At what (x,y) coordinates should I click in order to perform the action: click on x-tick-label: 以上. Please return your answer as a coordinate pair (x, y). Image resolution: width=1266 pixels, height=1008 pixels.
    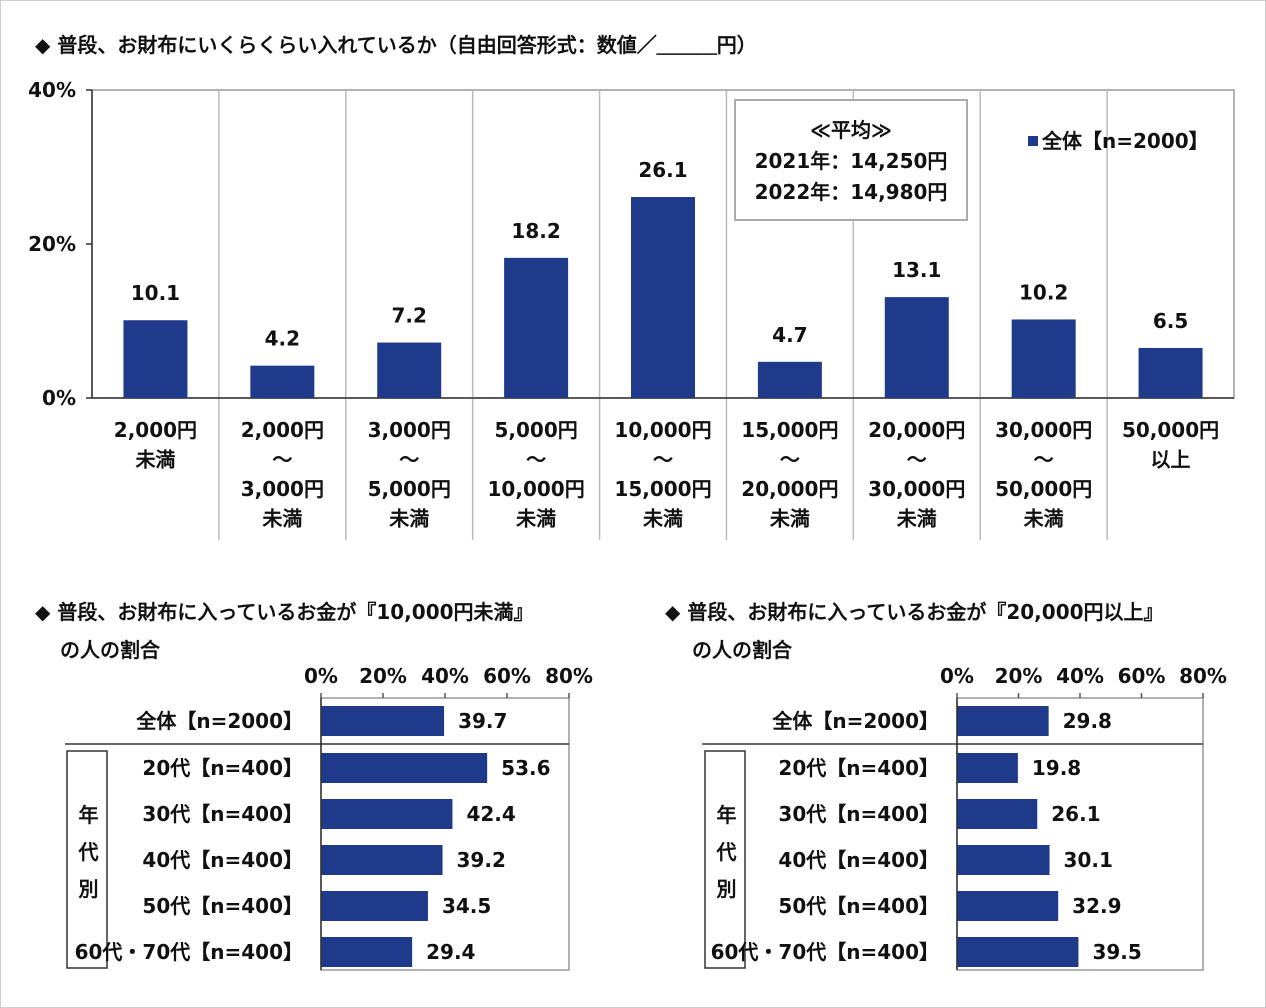
    Looking at the image, I should click on (1171, 460).